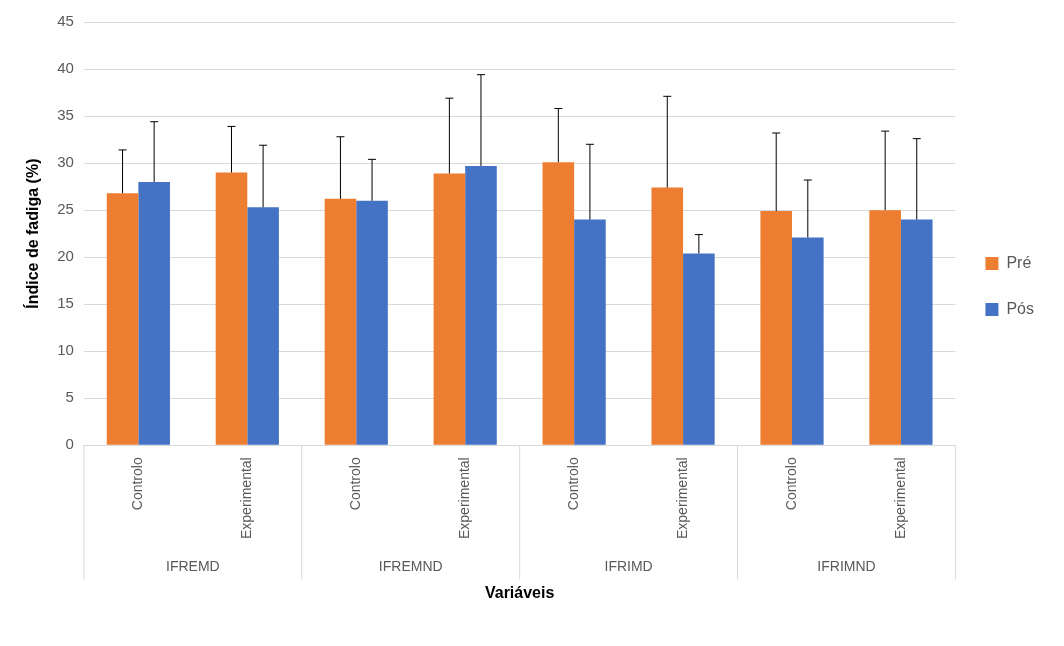  Describe the element at coordinates (65, 303) in the screenshot. I see `y-tick-label: 15` at that location.